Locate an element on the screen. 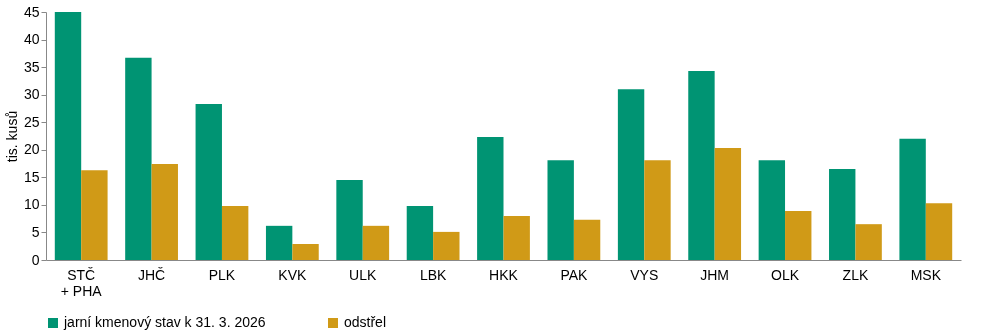  y-tick-label: 15 is located at coordinates (31, 176).